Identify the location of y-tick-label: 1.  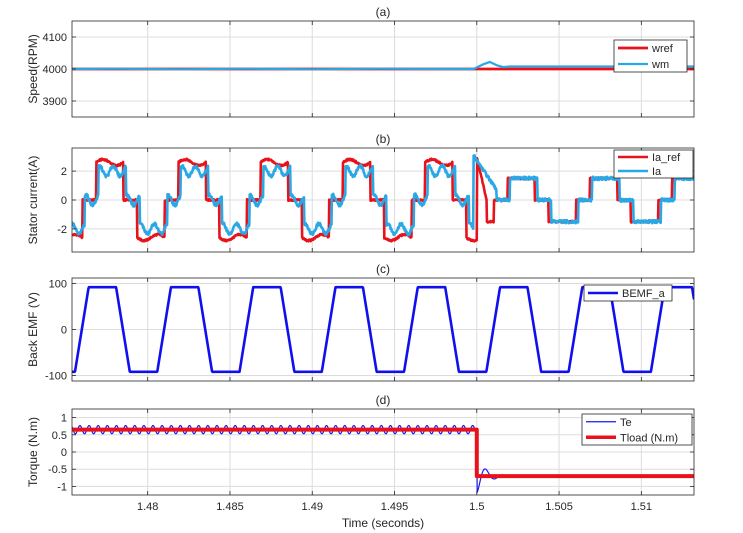
(64, 419).